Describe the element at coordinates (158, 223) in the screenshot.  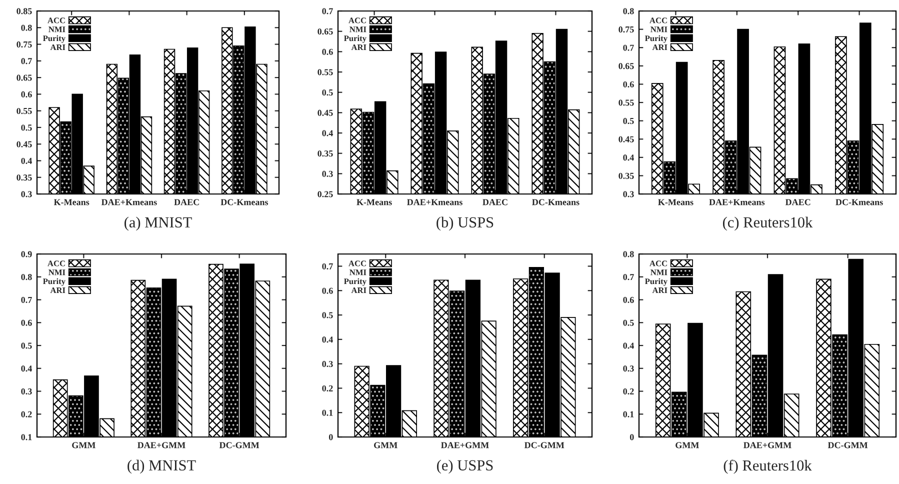
I see `x-axis-title: (a) MNIST` at that location.